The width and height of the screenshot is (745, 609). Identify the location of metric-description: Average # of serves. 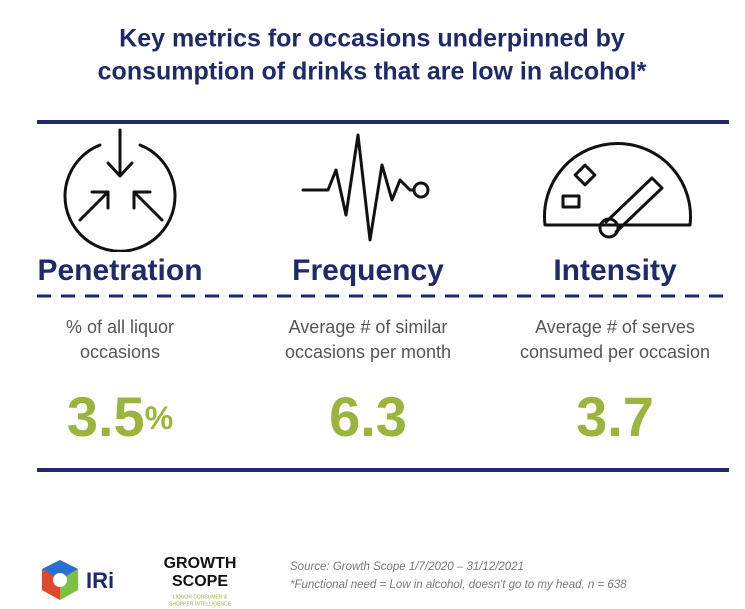
(615, 327).